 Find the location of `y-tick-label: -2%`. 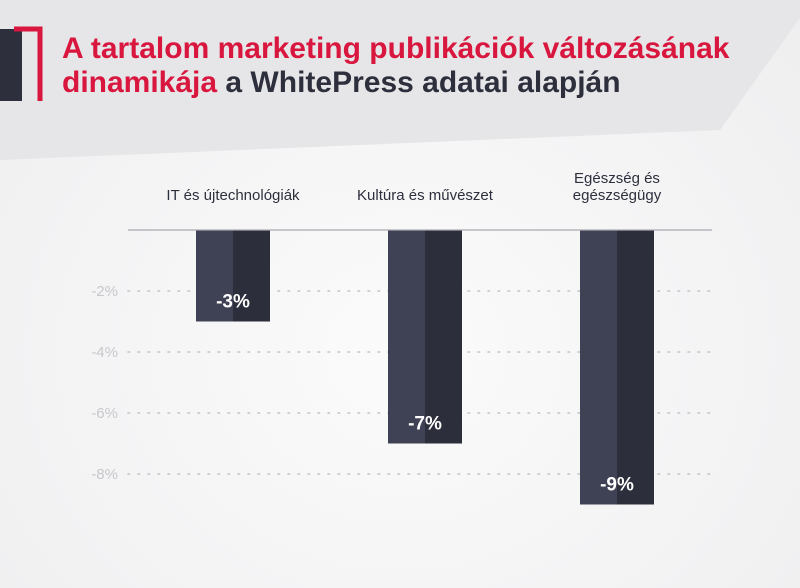

y-tick-label: -2% is located at coordinates (104, 291).